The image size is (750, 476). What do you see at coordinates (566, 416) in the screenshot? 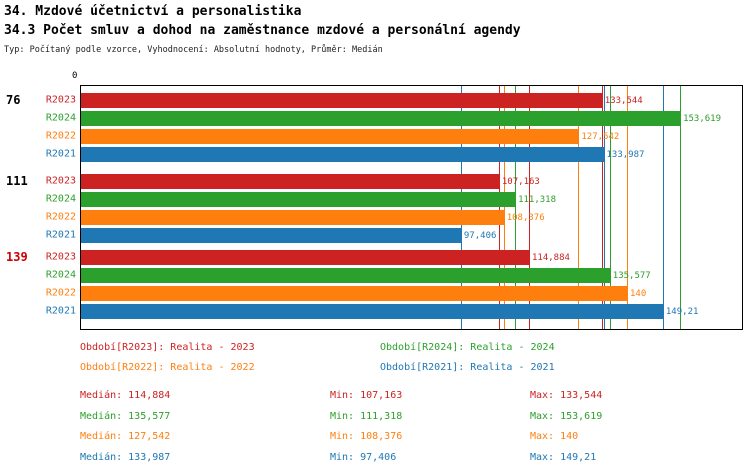
I see `stat-r2024-max: Max: 153,619` at bounding box center [566, 416].